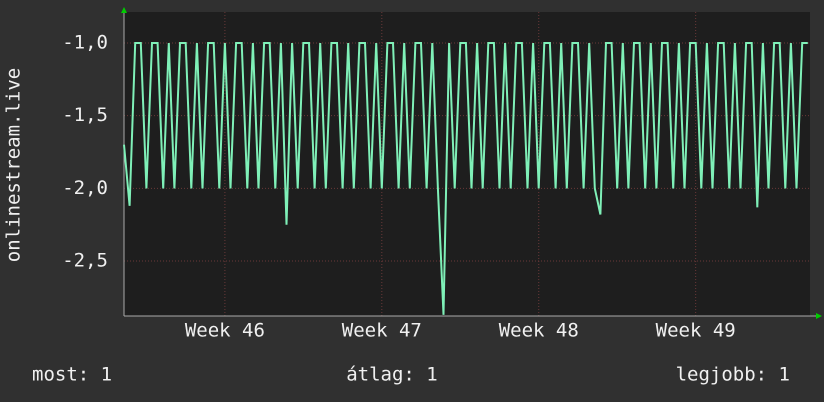 Image resolution: width=824 pixels, height=402 pixels. Describe the element at coordinates (382, 331) in the screenshot. I see `x-tick-label: Week 47` at that location.